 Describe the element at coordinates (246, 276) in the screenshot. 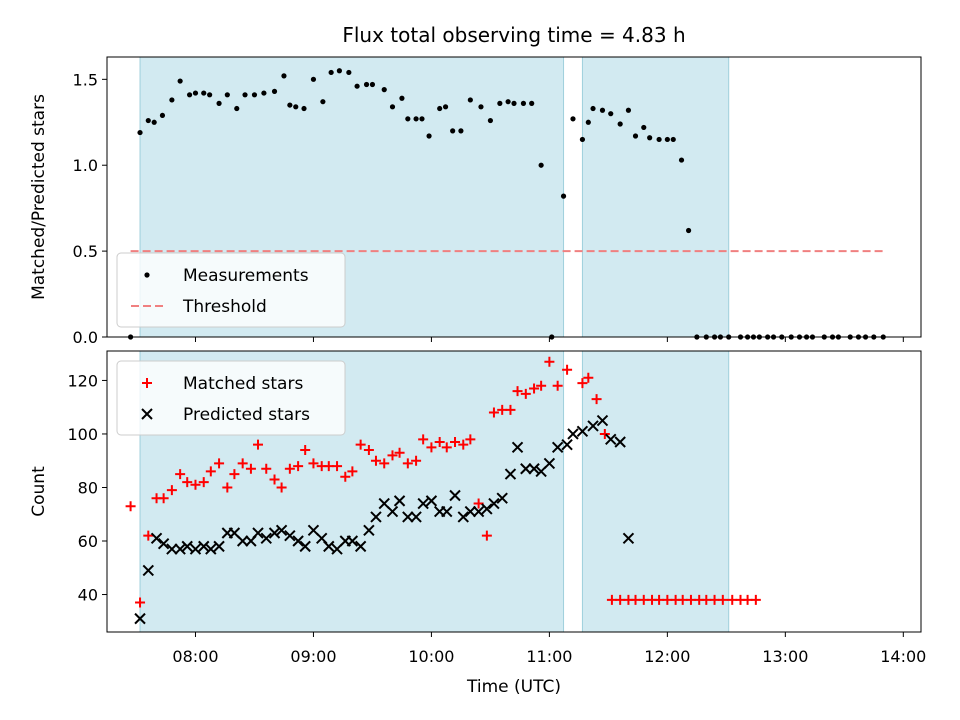

I see `legend-label: Measurements` at that location.